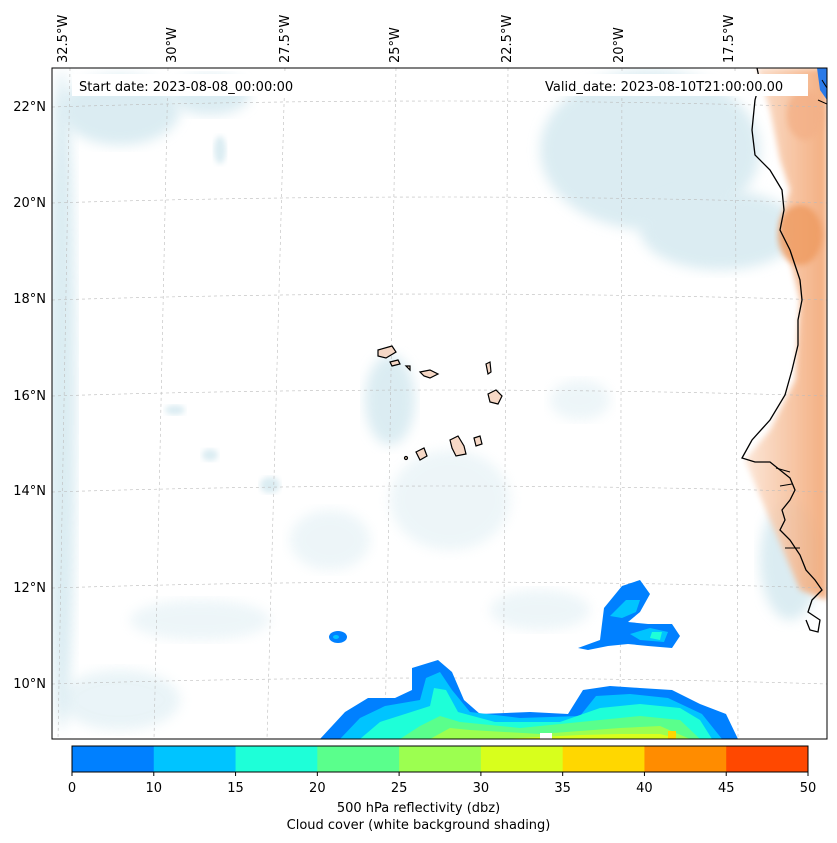 The width and height of the screenshot is (837, 843). What do you see at coordinates (418, 808) in the screenshot?
I see `colorbar-label-1: 500 hPa reflectivity (dbz)` at bounding box center [418, 808].